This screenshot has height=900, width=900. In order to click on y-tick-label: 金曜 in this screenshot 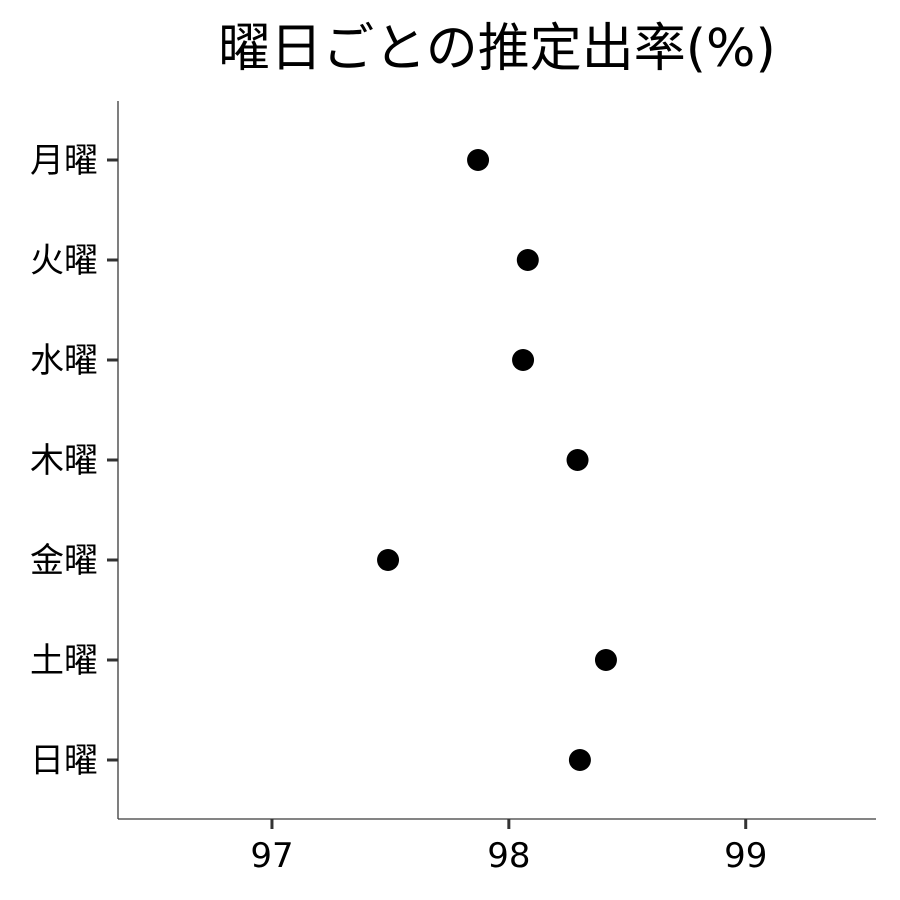, I will do `click(64, 561)`.